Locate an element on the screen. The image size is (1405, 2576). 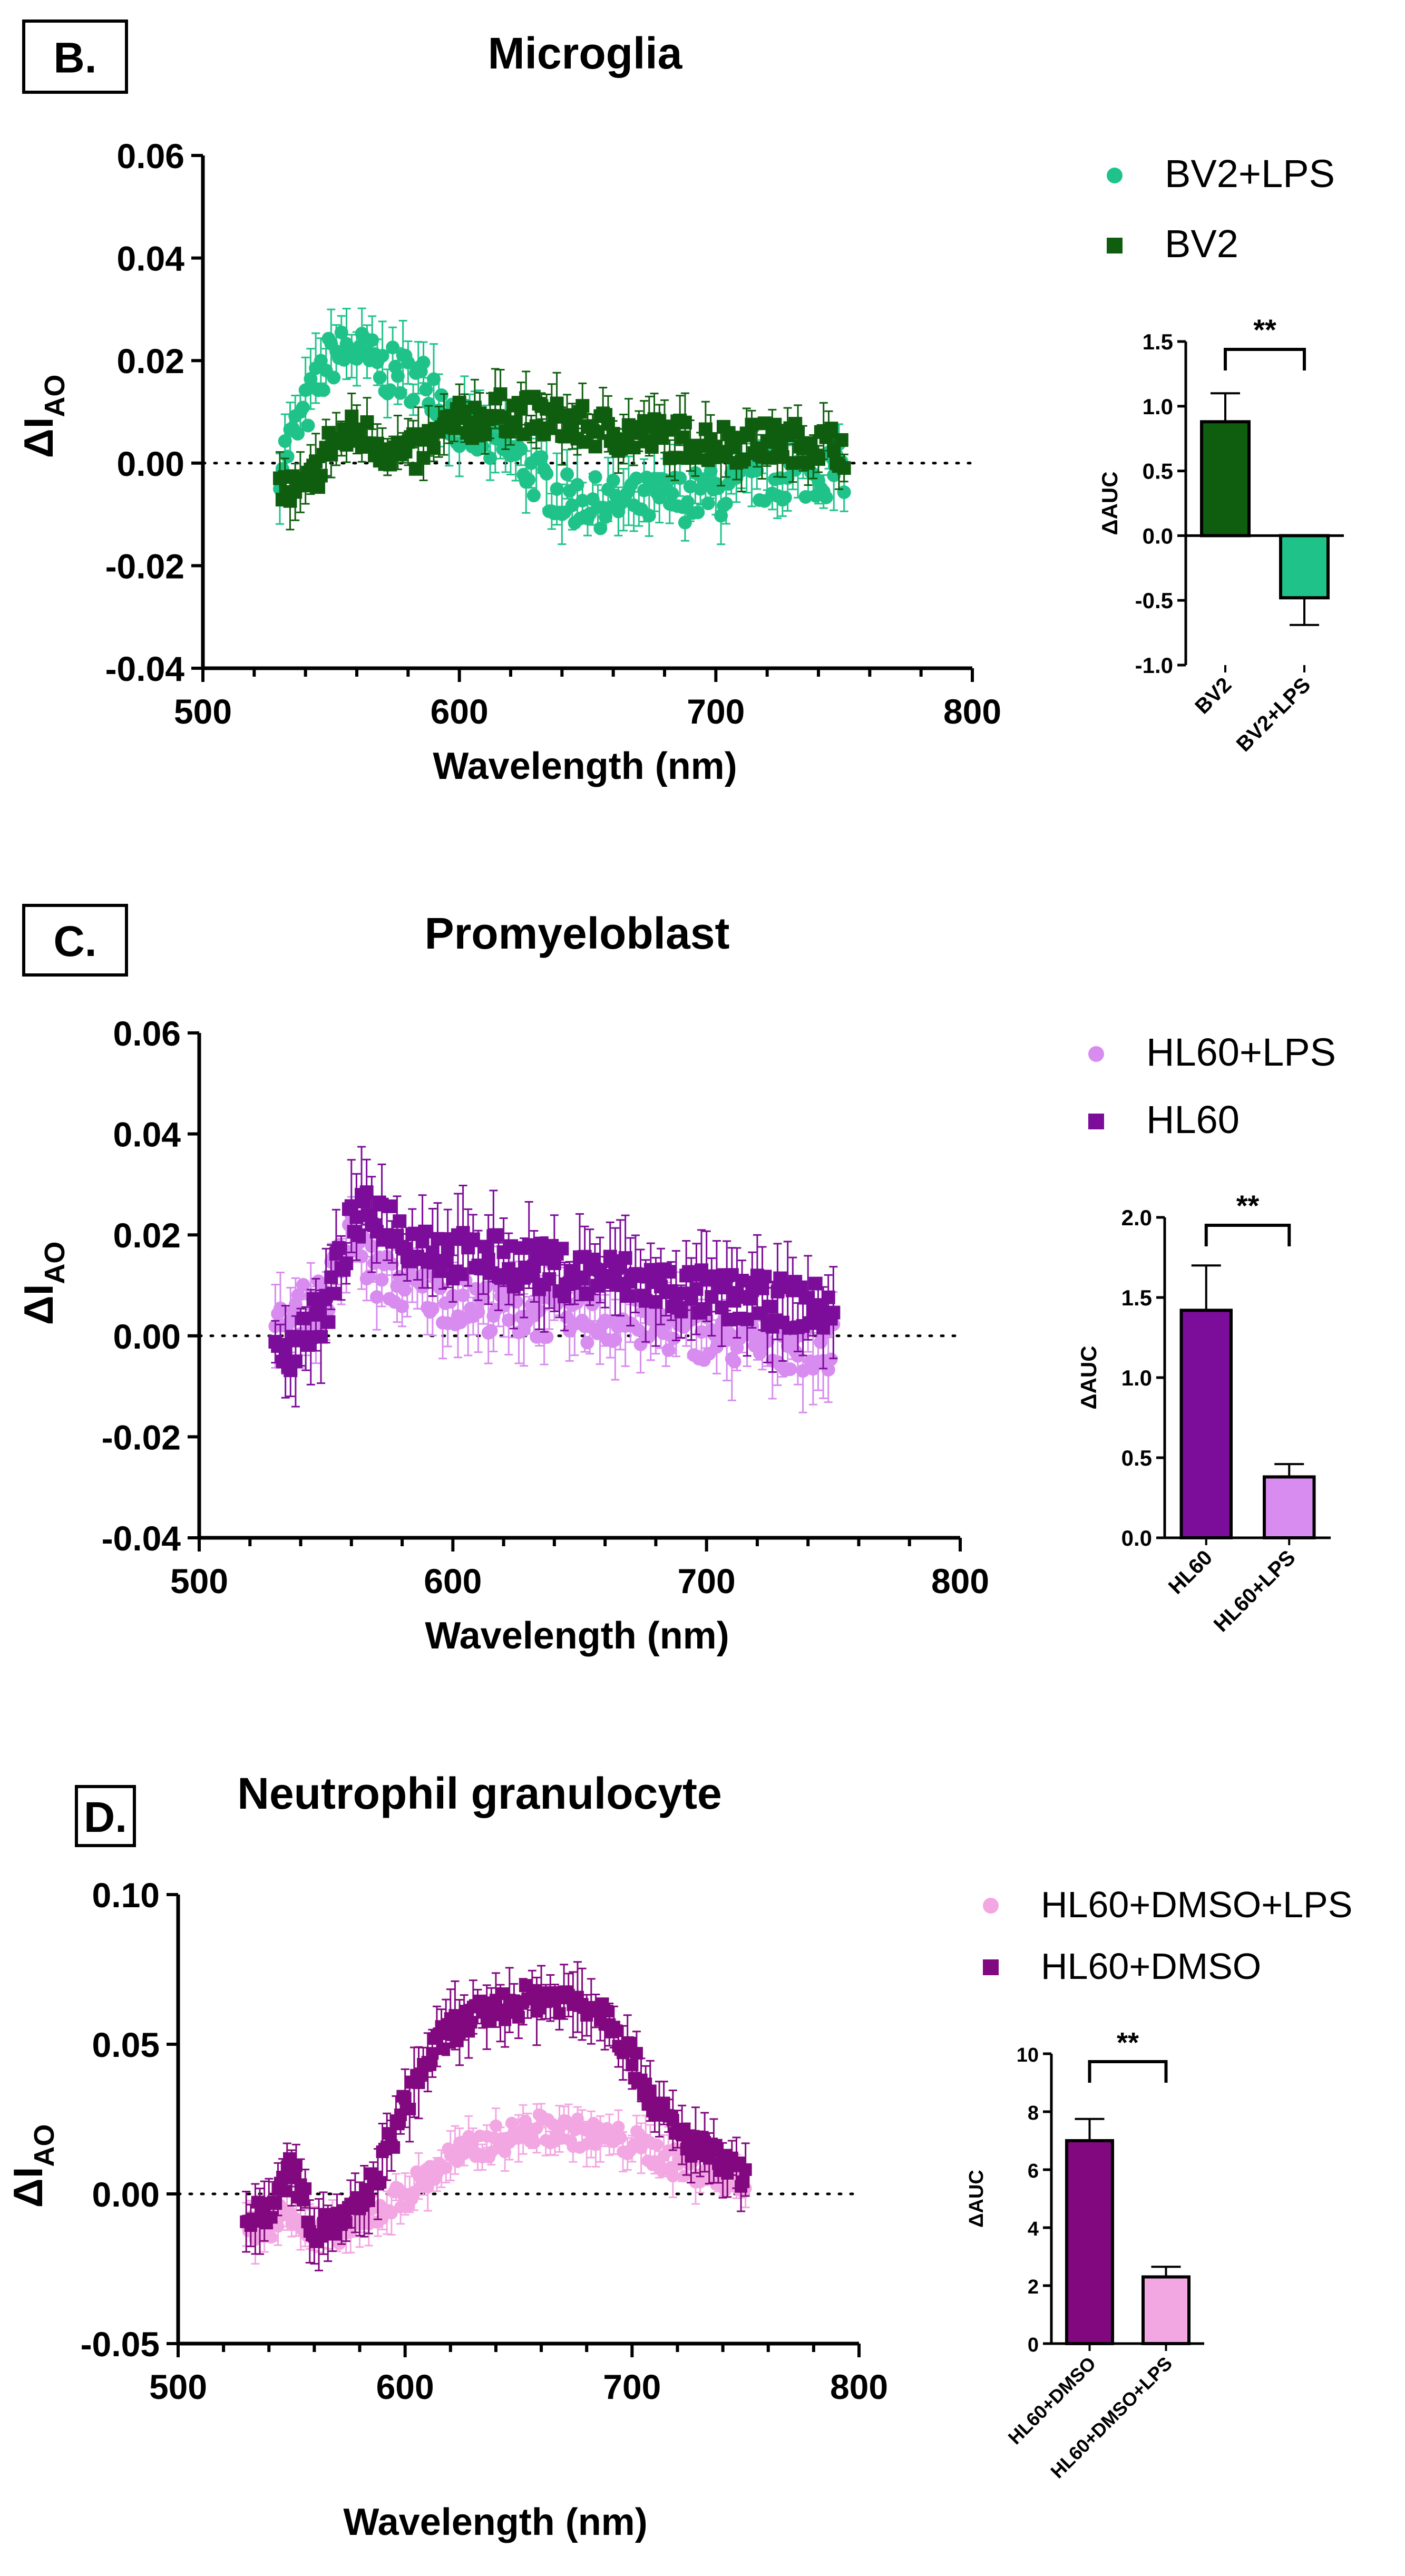
inset-y-tick-label: -1.0 is located at coordinates (1154, 665).